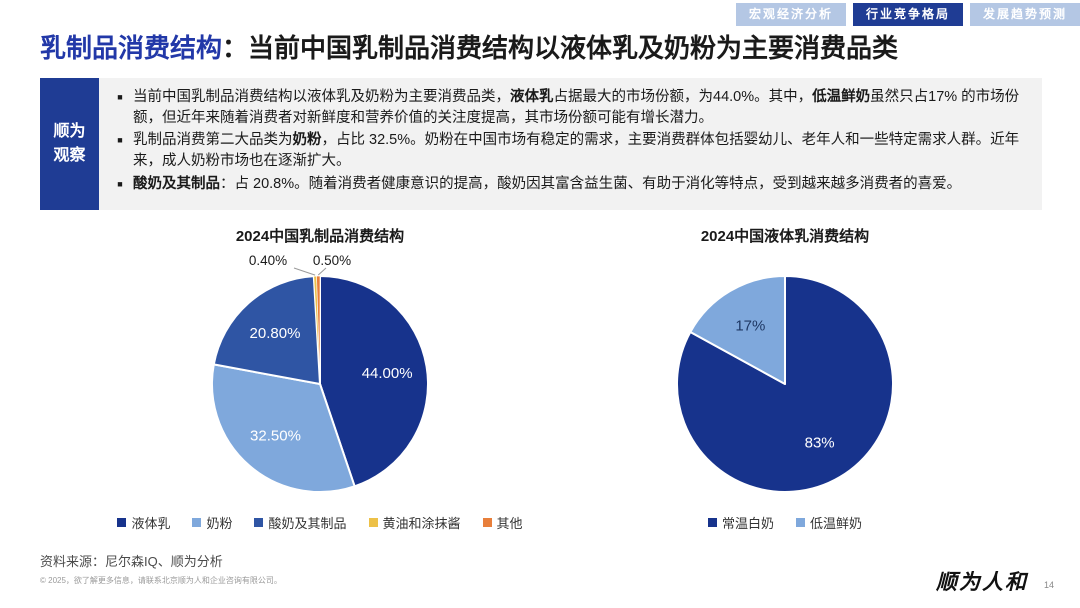  I want to click on legend-item: 其他, so click(502, 522).